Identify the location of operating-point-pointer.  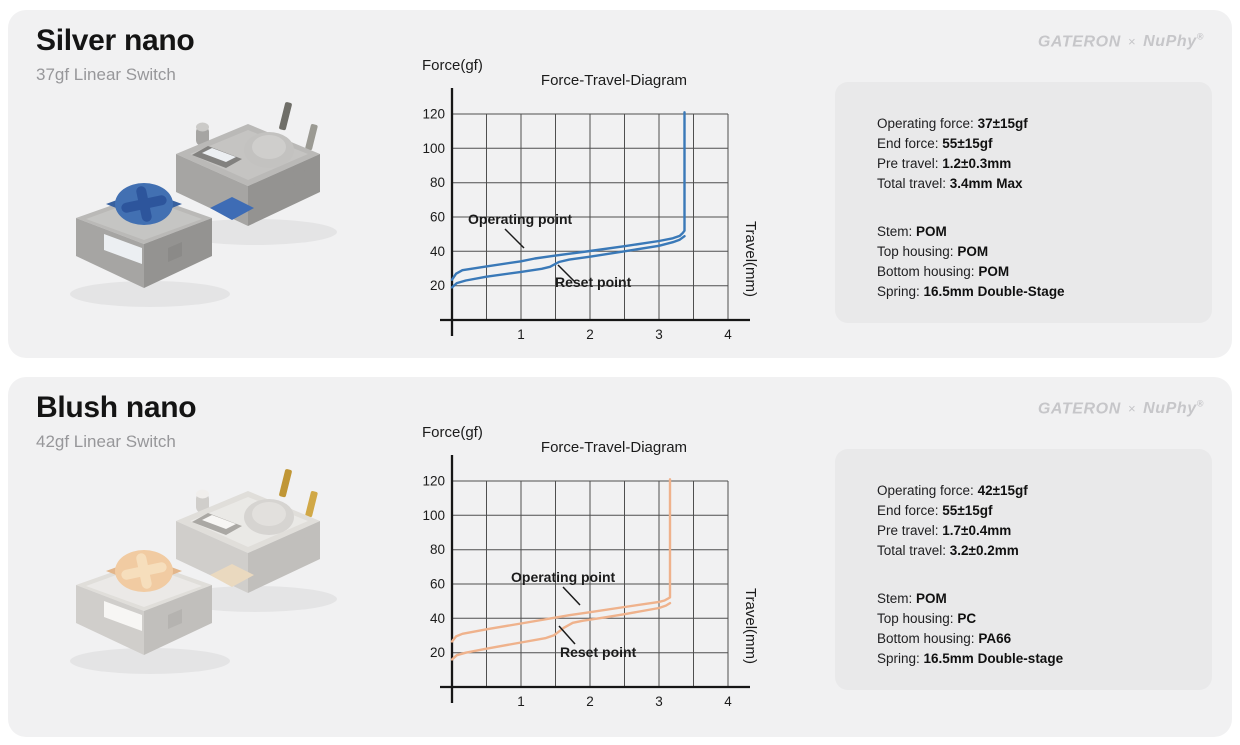
(514, 238).